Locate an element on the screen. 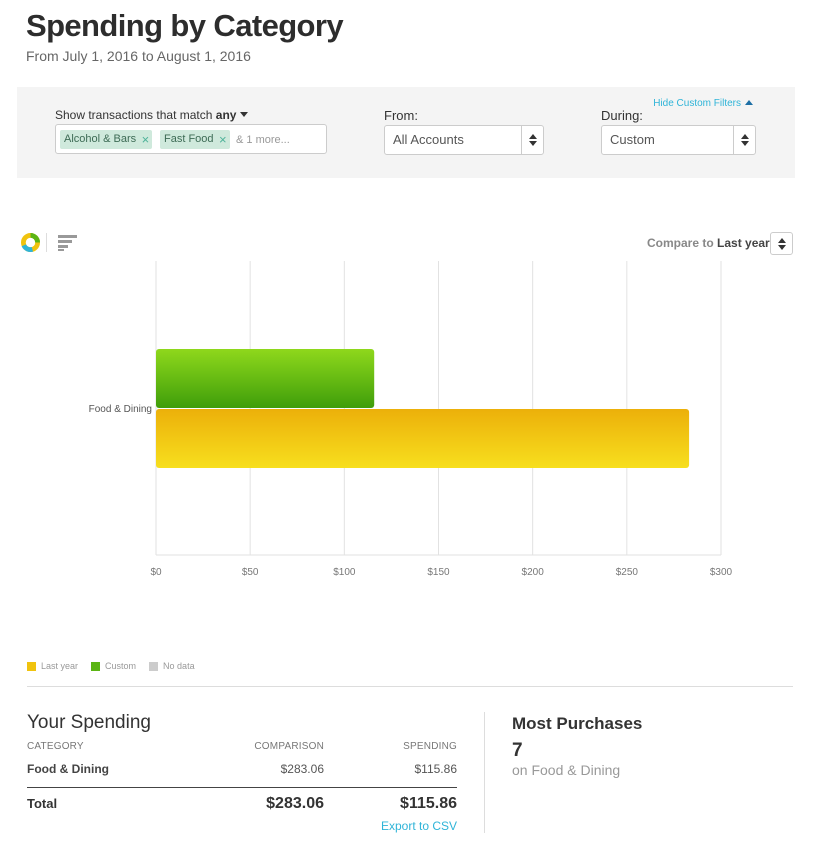 The height and width of the screenshot is (852, 818). during-label: During: is located at coordinates (622, 115).